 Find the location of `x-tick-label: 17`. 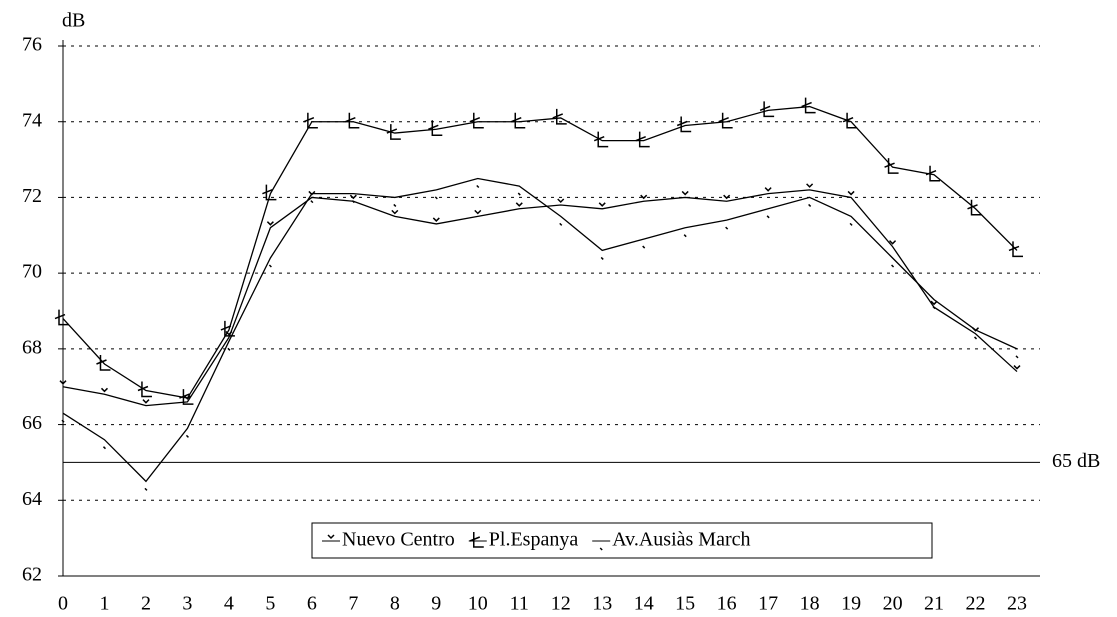

x-tick-label: 17 is located at coordinates (768, 604).